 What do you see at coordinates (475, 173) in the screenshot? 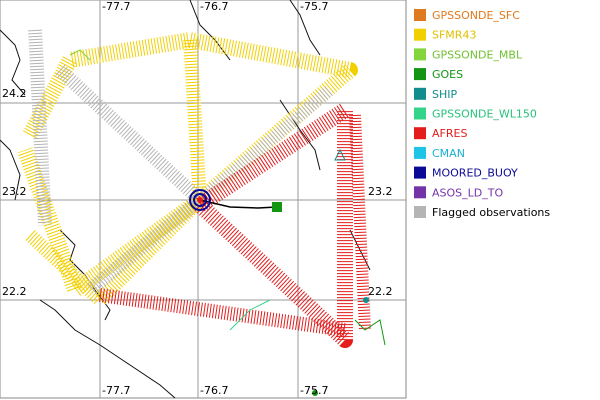
I see `legend-label: MOORED_BUOY` at bounding box center [475, 173].